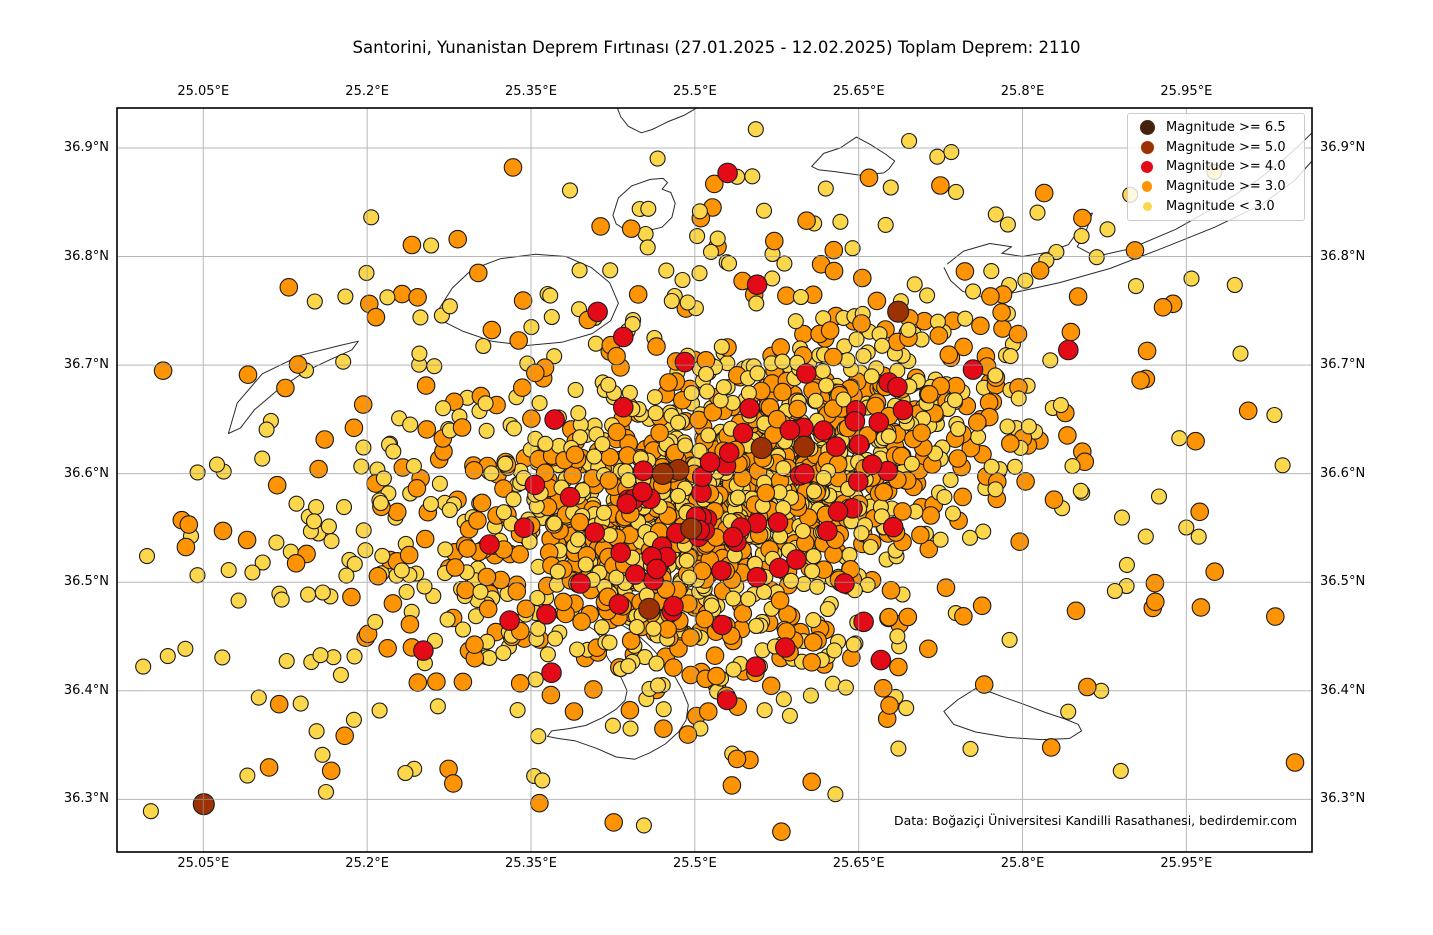 This screenshot has height=935, width=1433. What do you see at coordinates (1216, 206) in the screenshot?
I see `legend-item: Magnitude < 3.0` at bounding box center [1216, 206].